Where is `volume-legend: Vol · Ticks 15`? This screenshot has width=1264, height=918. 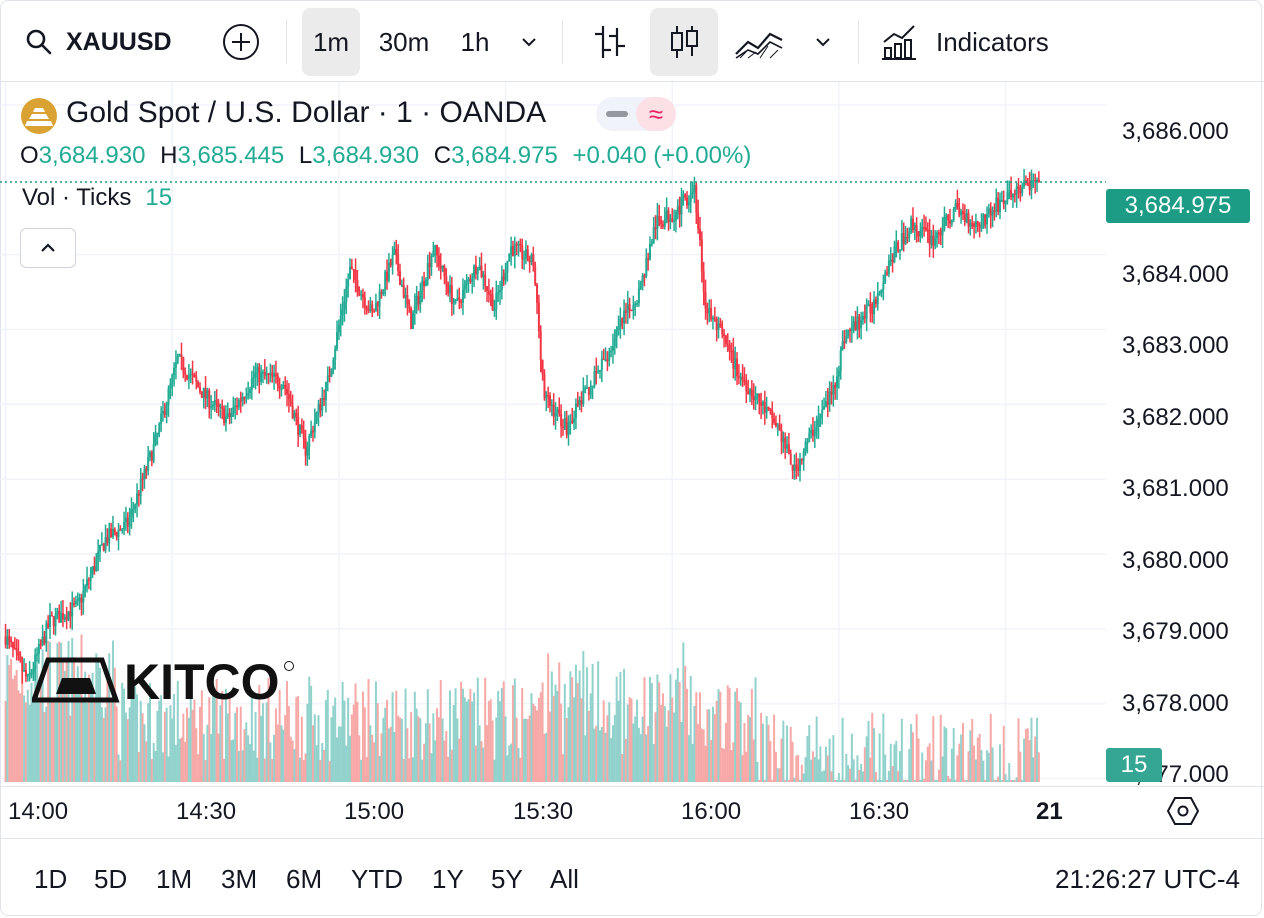
volume-legend: Vol · Ticks 15 is located at coordinates (97, 197).